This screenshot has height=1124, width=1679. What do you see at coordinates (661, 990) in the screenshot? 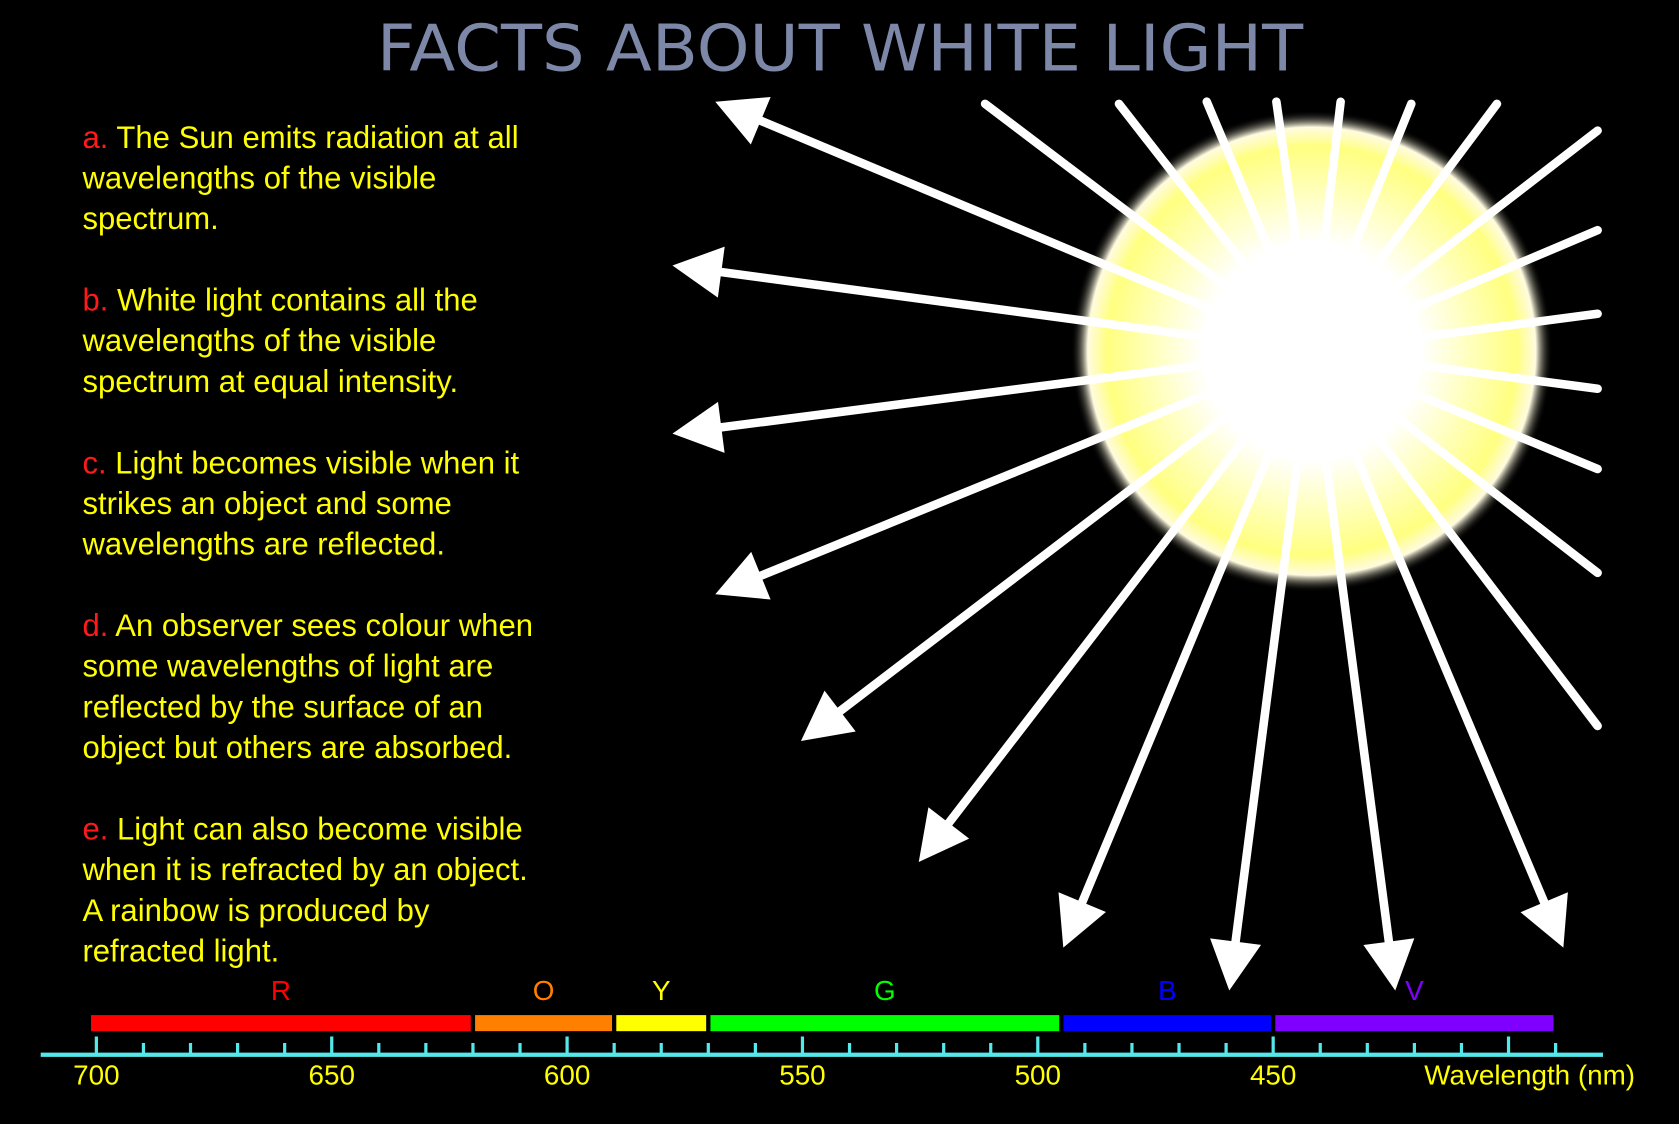
I see `band-letter: Y` at bounding box center [661, 990].